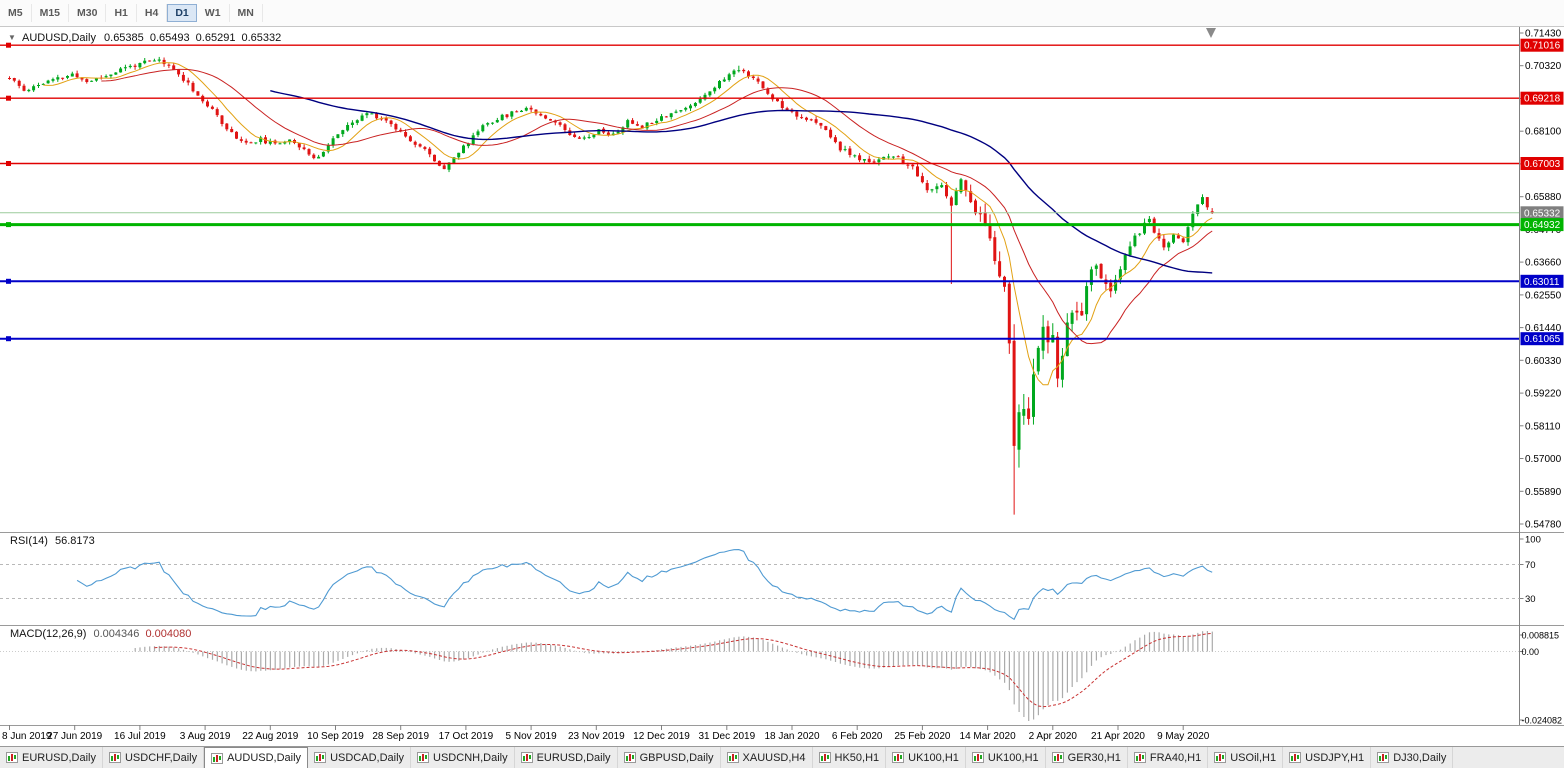 The width and height of the screenshot is (1564, 768). Describe the element at coordinates (1335, 757) in the screenshot. I see `chart-tab-label: USDJPY,H1` at that location.